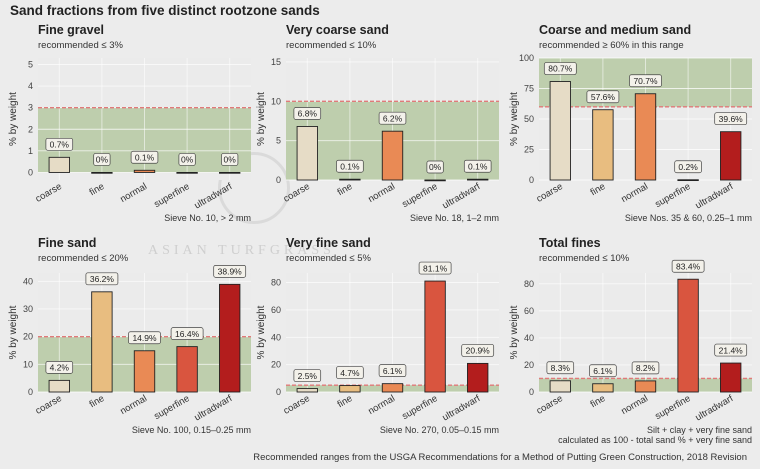  What do you see at coordinates (67, 243) in the screenshot?
I see `panel-title: Fine sand` at bounding box center [67, 243].